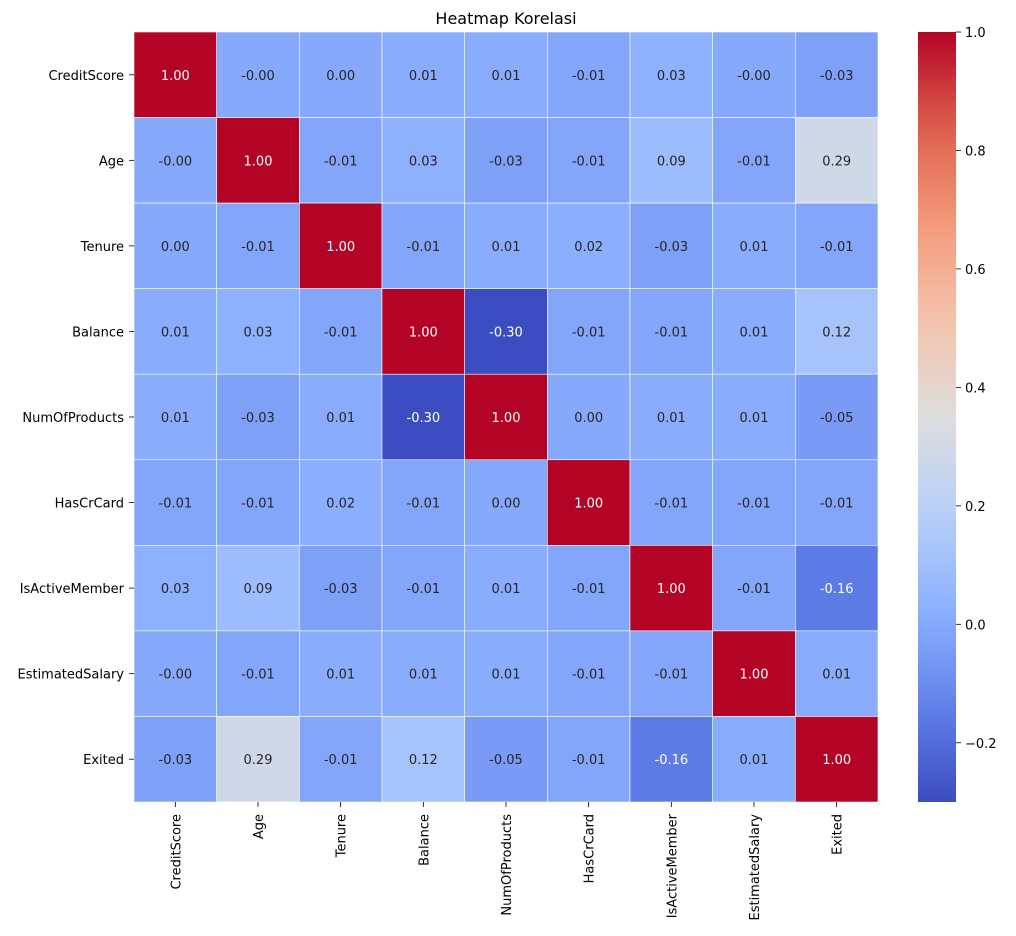 The height and width of the screenshot is (936, 1016). Describe the element at coordinates (671, 76) in the screenshot. I see `cell-value-label: 0.03` at that location.